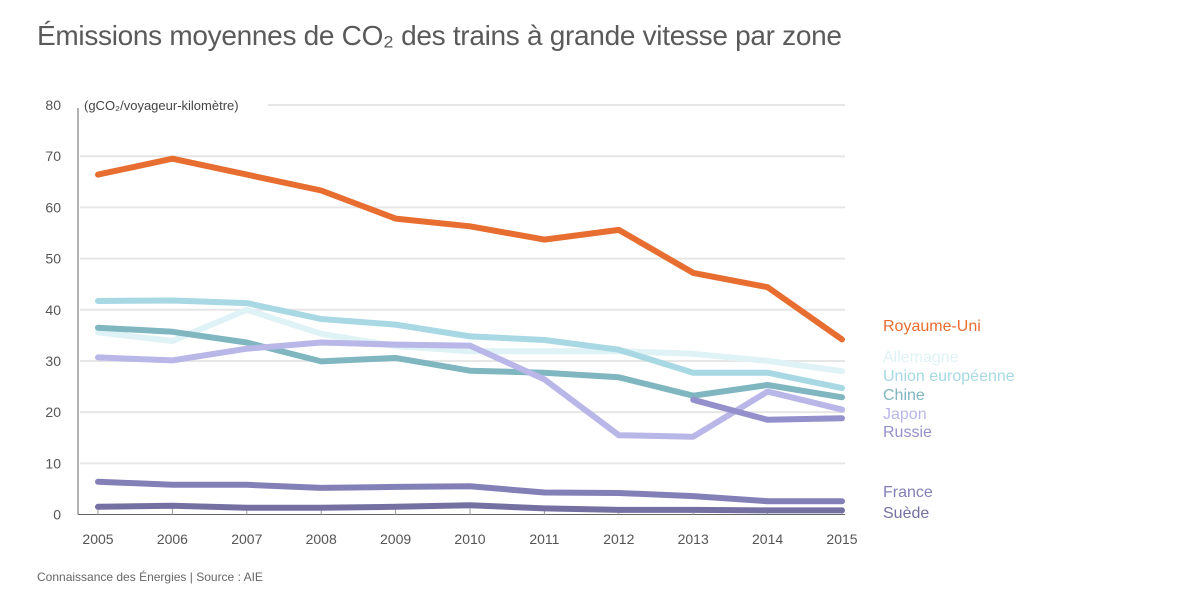 Image resolution: width=1200 pixels, height=600 pixels. Describe the element at coordinates (841, 539) in the screenshot. I see `x-tick-label: 2015` at that location.